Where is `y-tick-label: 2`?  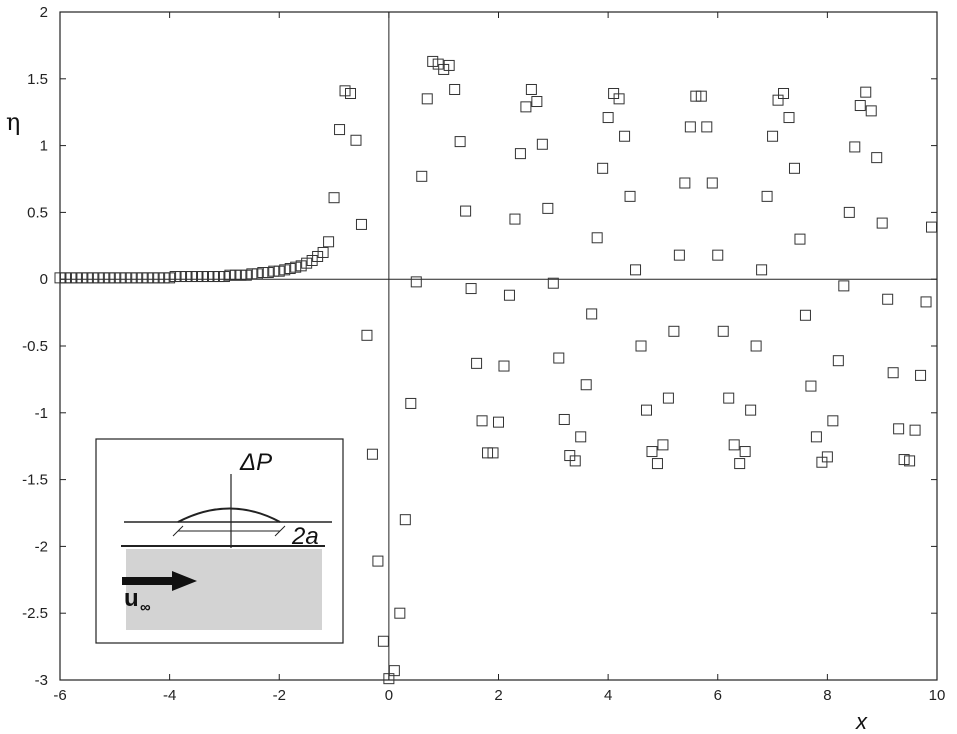 y-tick-label: 2 is located at coordinates (44, 12).